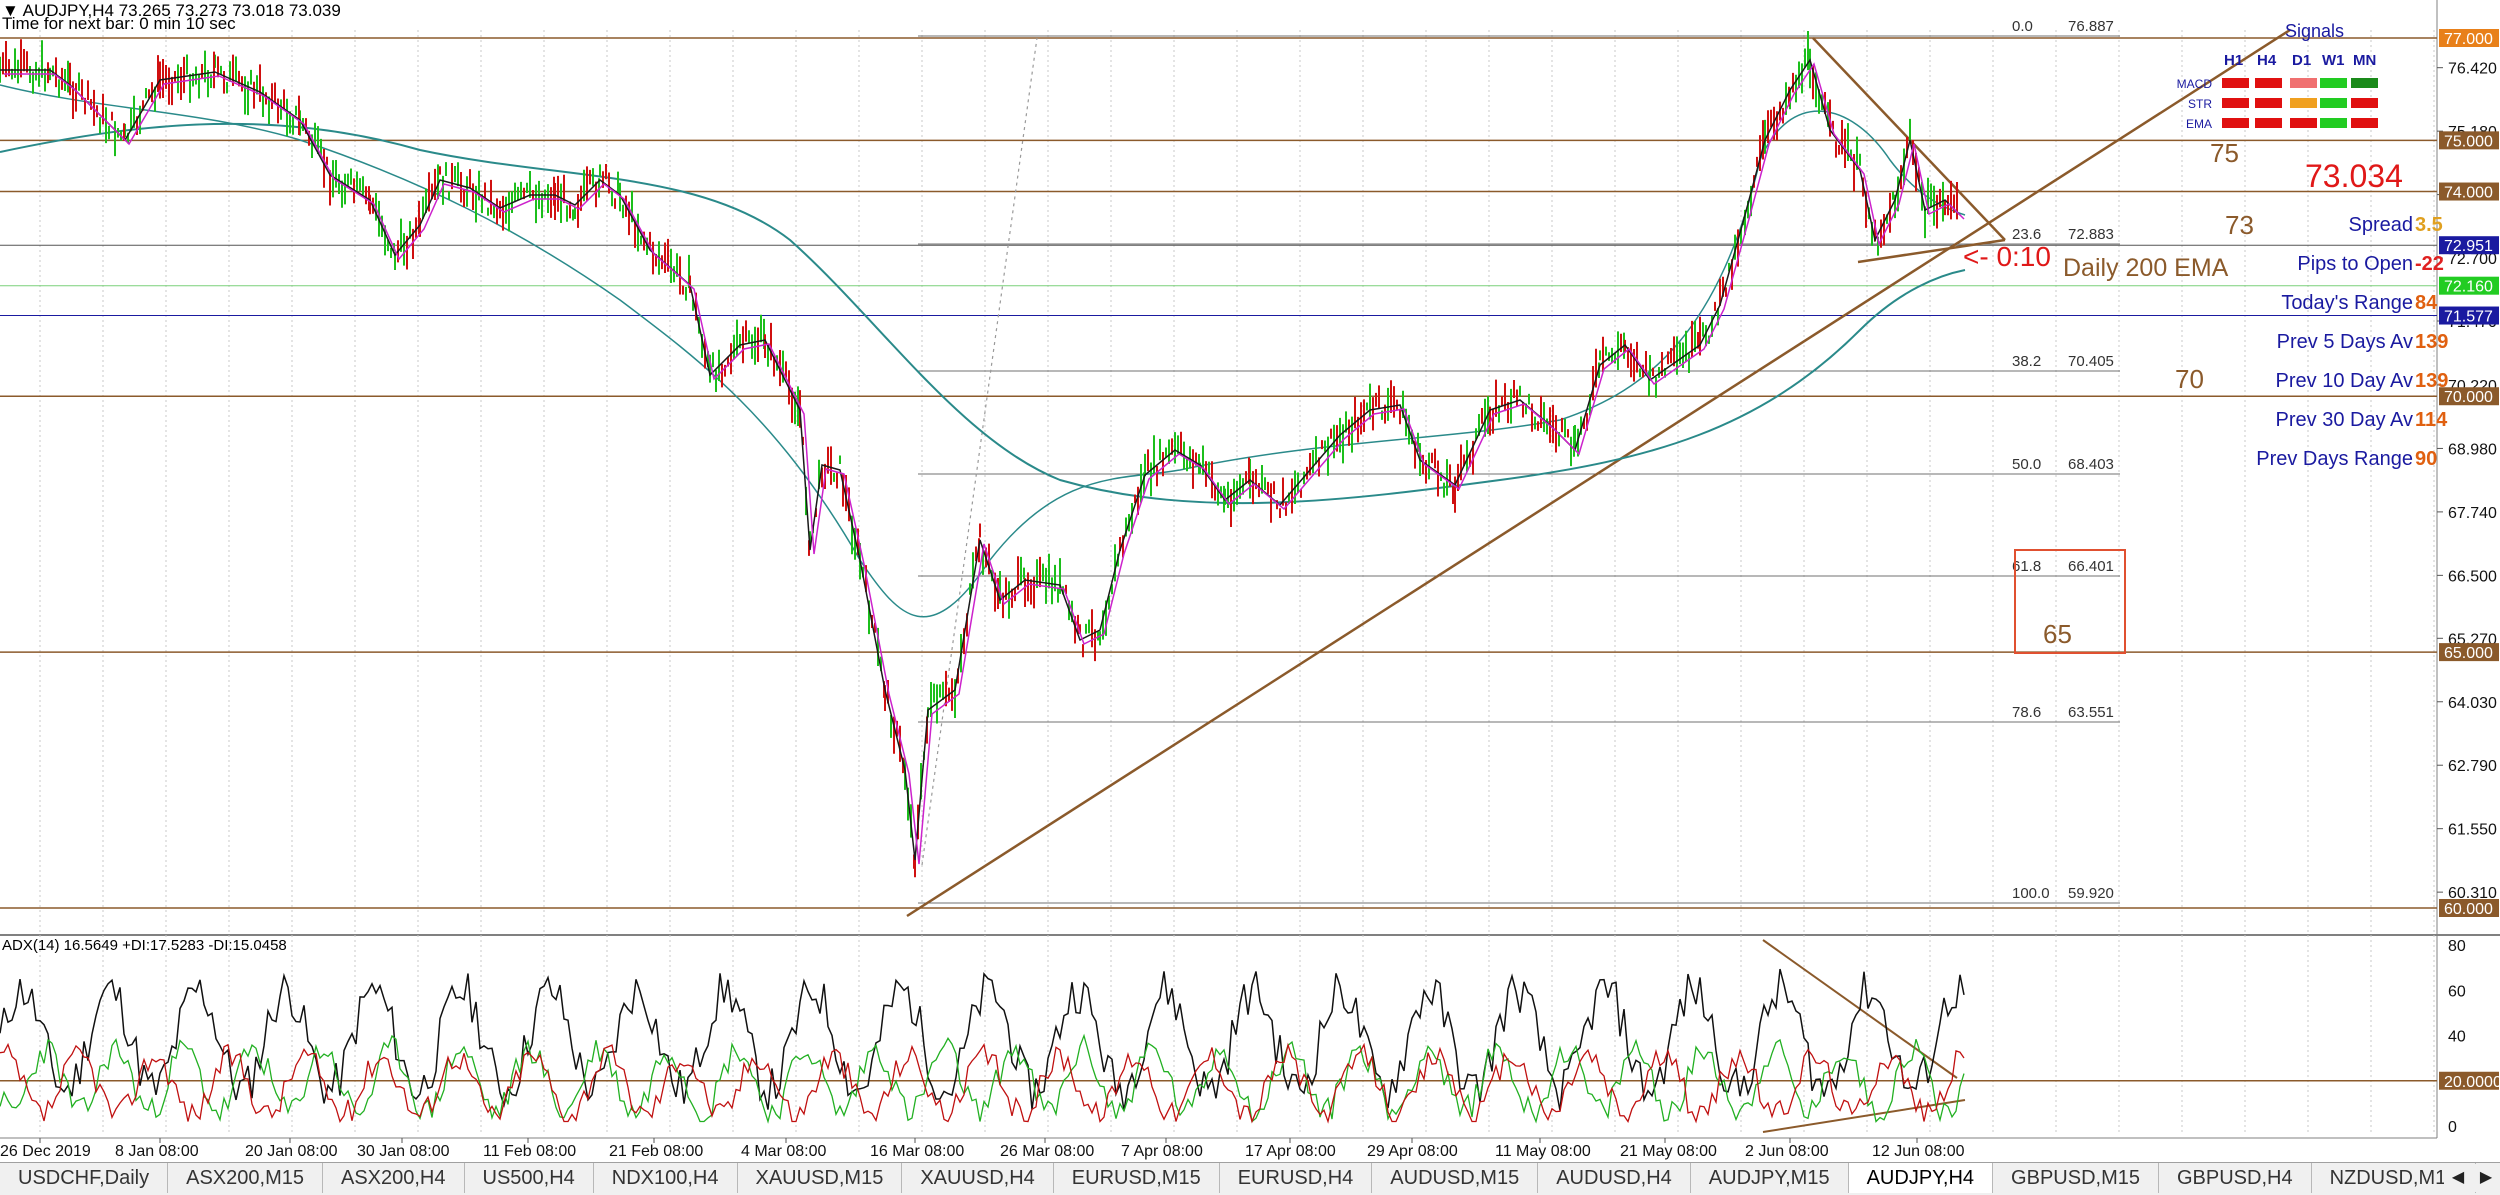  What do you see at coordinates (1296, 1178) in the screenshot?
I see `symbol-tab: EURUSD,H4` at bounding box center [1296, 1178].